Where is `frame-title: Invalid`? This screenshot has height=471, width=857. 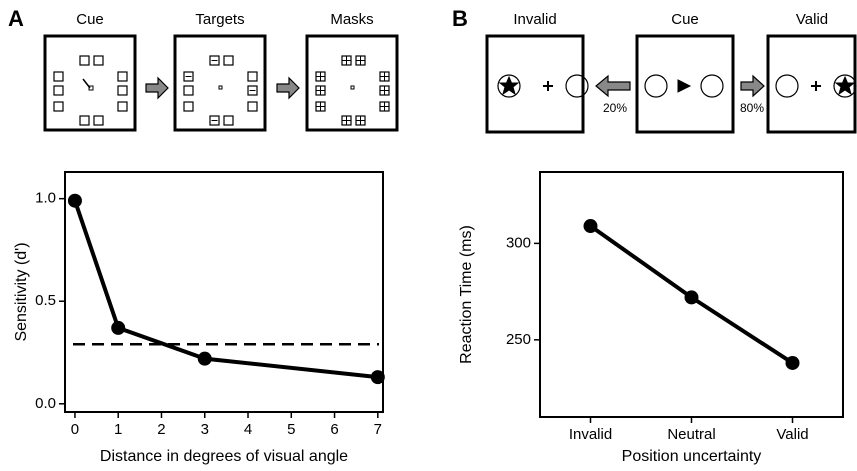 frame-title: Invalid is located at coordinates (534, 19).